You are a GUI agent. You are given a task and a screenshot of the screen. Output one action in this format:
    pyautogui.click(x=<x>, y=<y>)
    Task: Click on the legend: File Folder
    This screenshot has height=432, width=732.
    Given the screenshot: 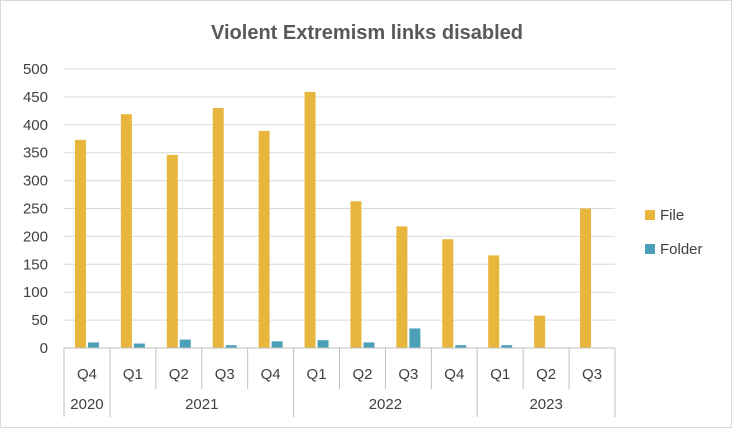 What is the action you would take?
    pyautogui.click(x=674, y=232)
    